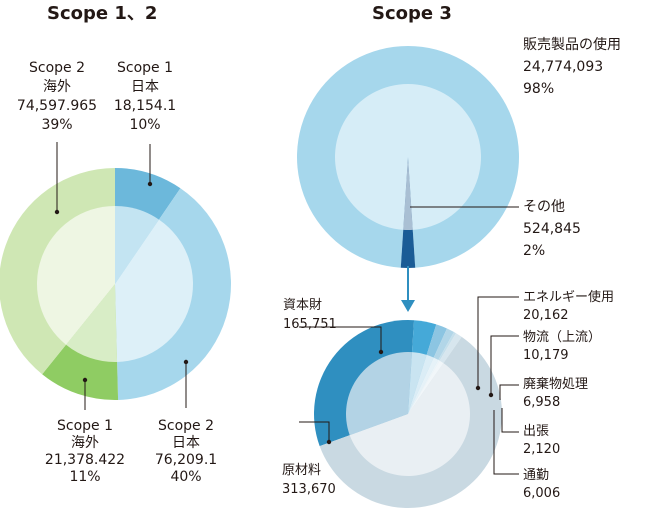  What do you see at coordinates (562, 346) in the screenshot?
I see `label-2-2: 物流（上流） 10,179` at bounding box center [562, 346].